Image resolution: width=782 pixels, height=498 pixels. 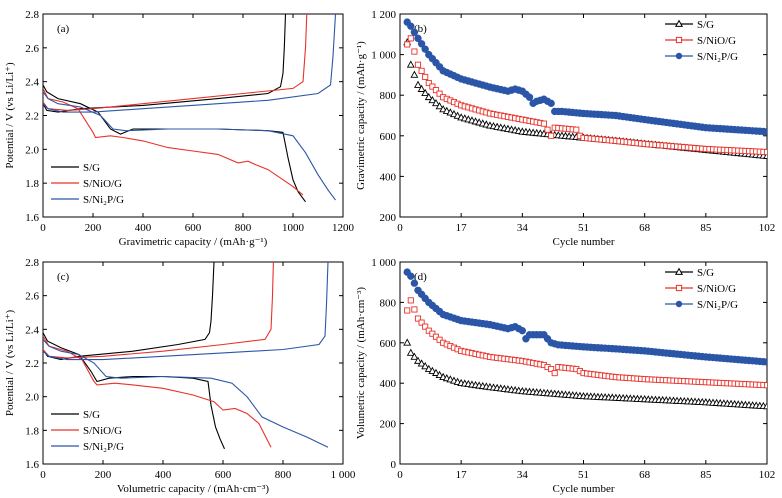 I want to click on y-tick-label: 1 200, so click(x=383, y=15).